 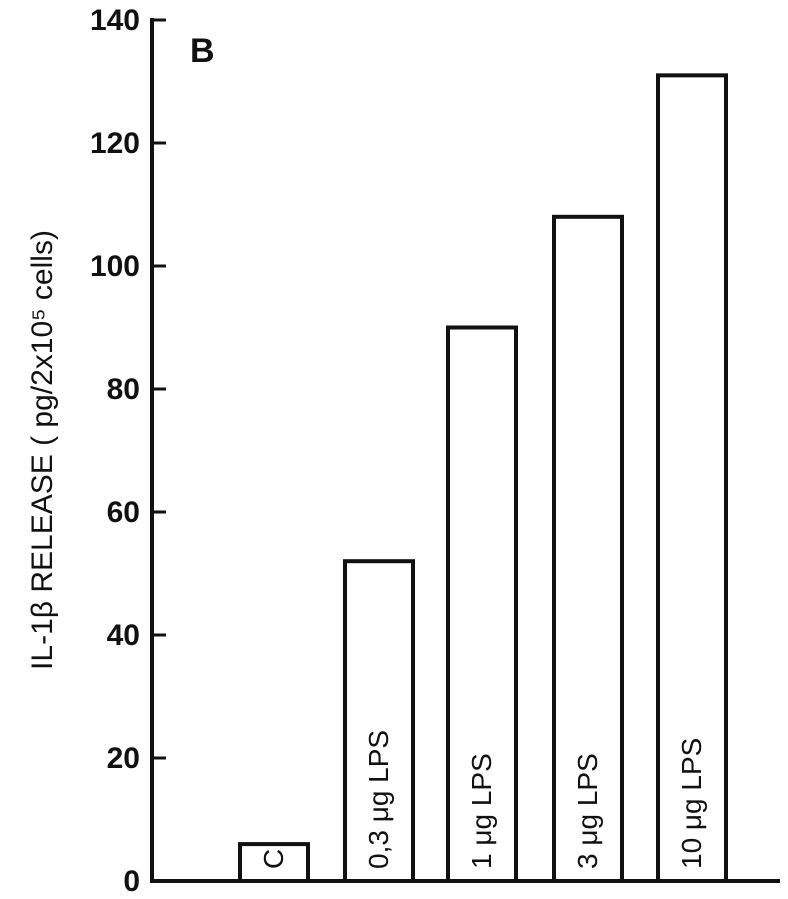 What do you see at coordinates (115, 266) in the screenshot?
I see `y-tick-label: 100` at bounding box center [115, 266].